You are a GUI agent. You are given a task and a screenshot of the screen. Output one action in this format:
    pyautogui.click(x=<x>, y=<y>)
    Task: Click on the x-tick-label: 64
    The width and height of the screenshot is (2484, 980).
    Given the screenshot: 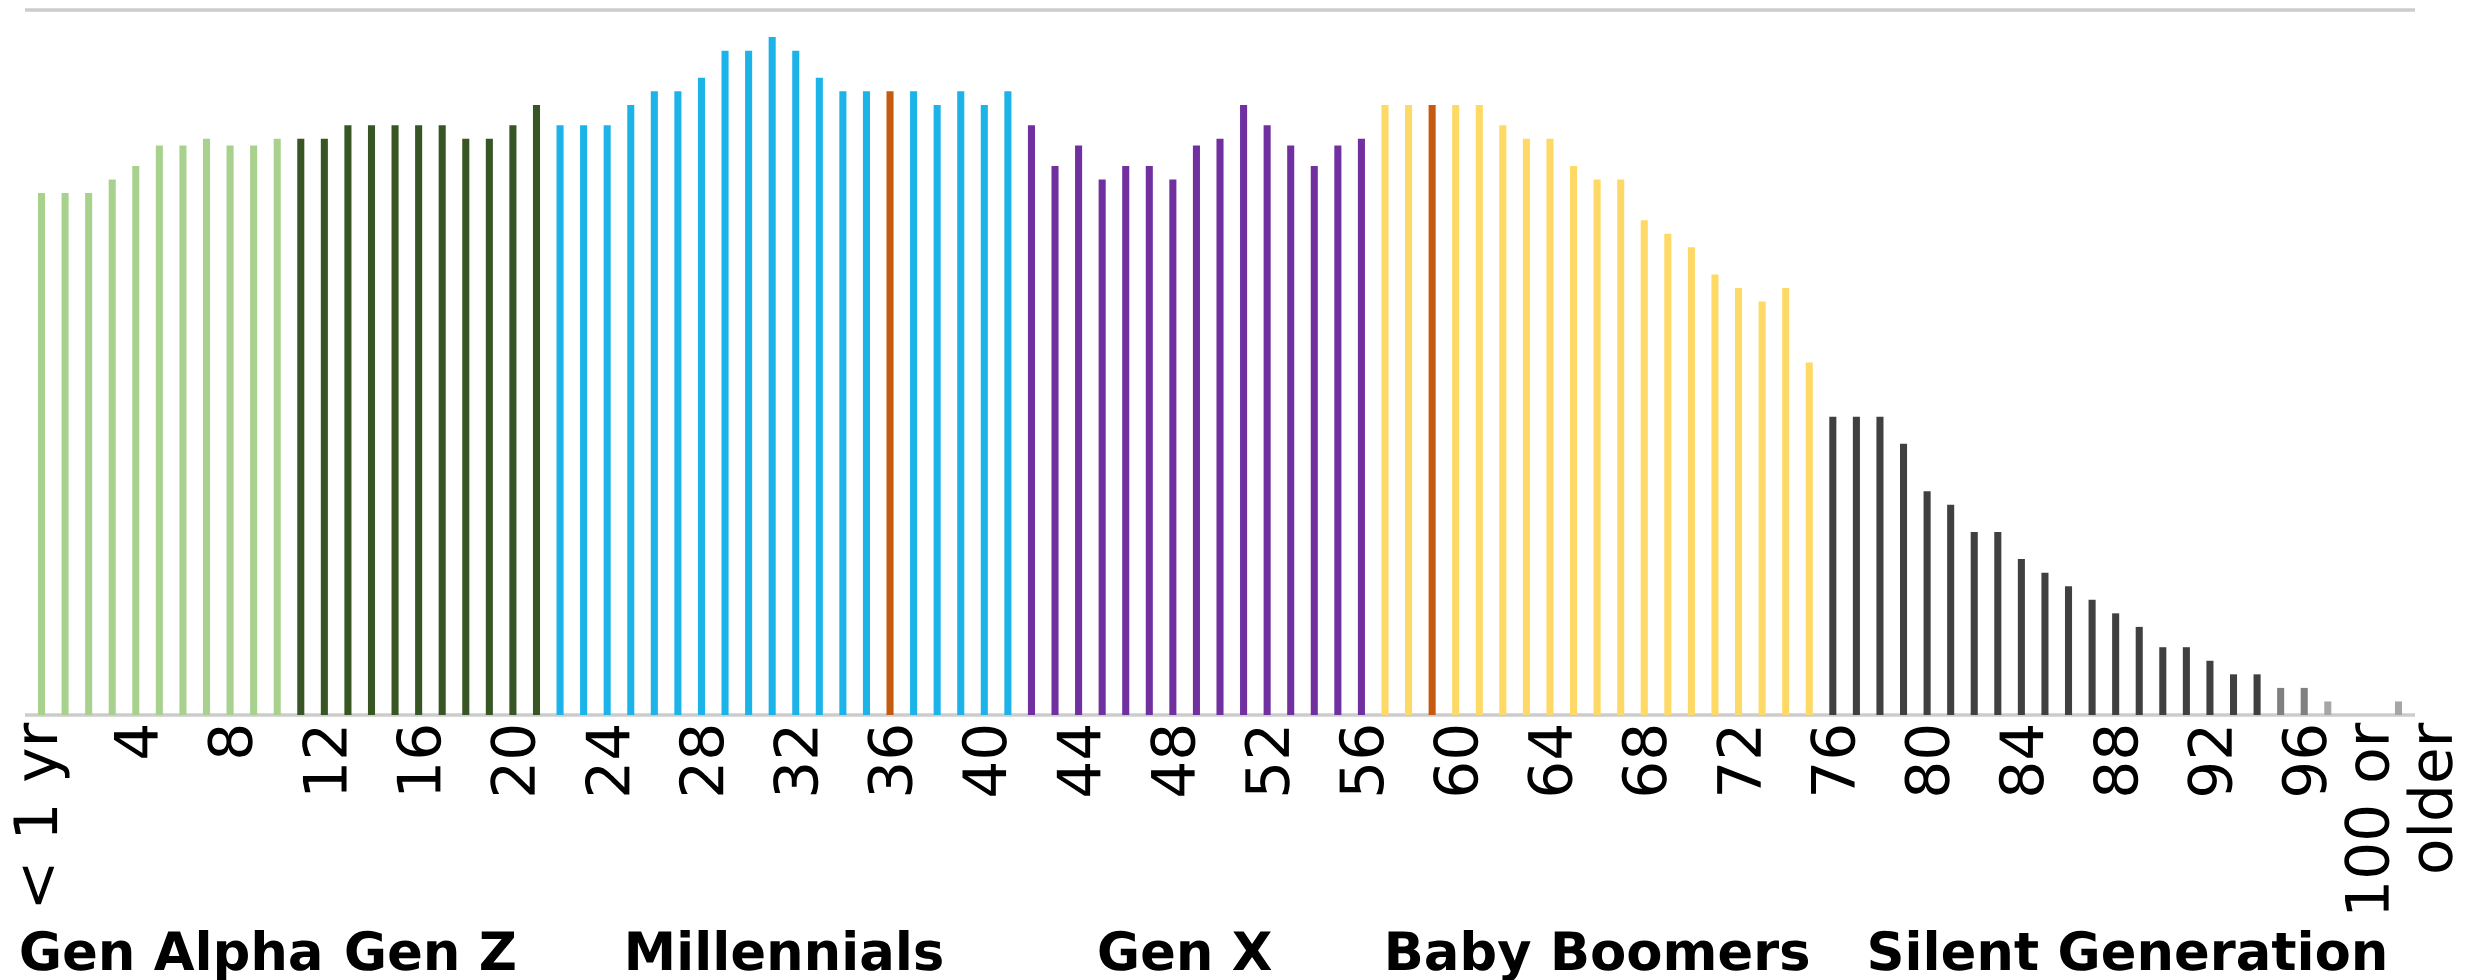 What is the action you would take?
    pyautogui.click(x=1550, y=760)
    